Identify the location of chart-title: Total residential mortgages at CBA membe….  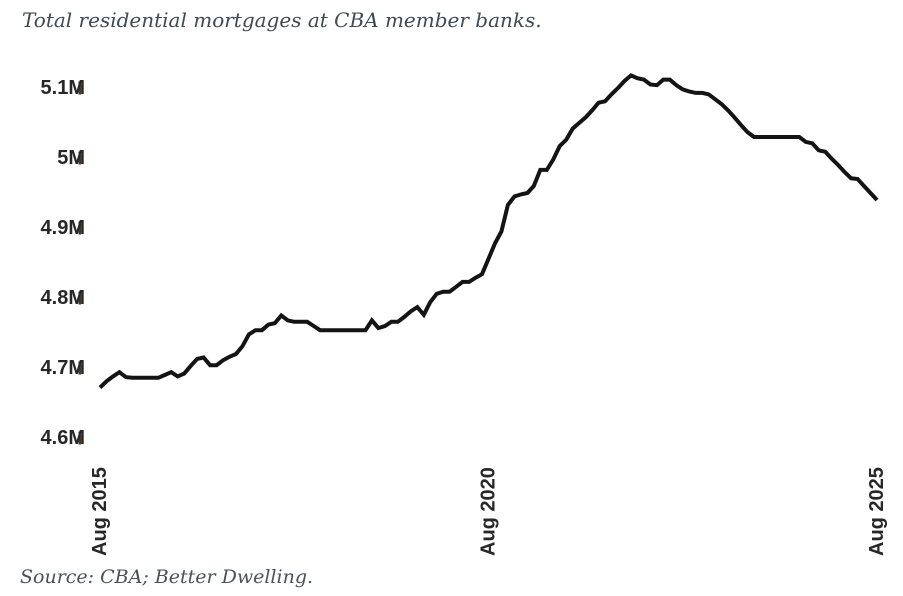
(282, 20).